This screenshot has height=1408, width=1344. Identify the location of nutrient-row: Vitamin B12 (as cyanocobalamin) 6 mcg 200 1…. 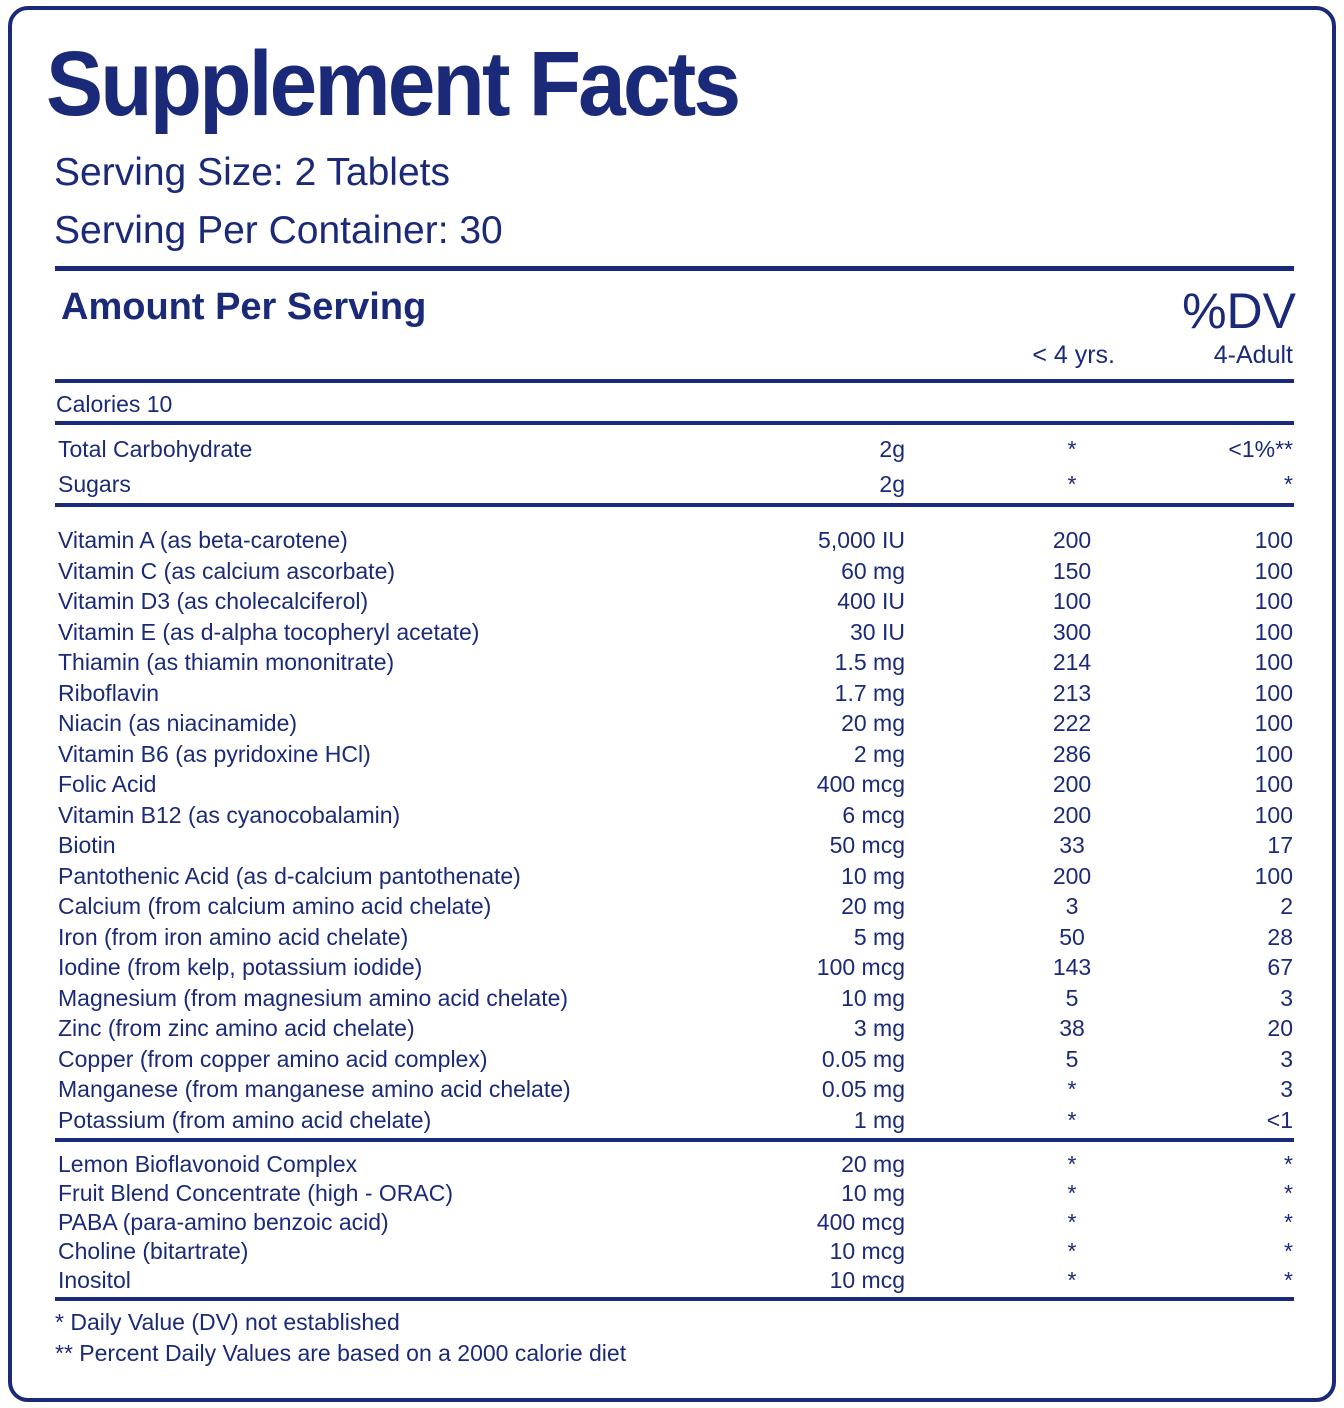
(672, 817).